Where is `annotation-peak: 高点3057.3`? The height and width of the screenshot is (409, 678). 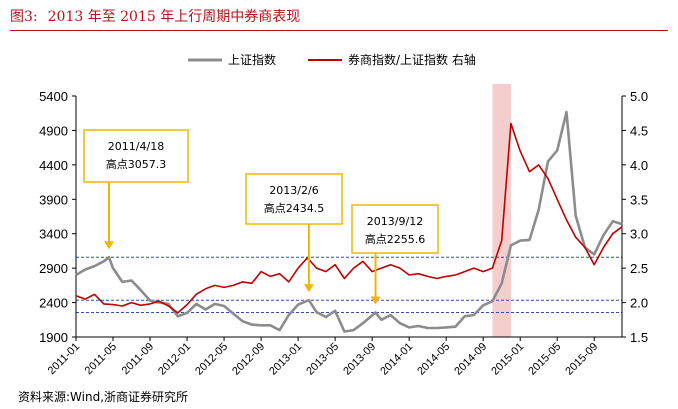
annotation-peak: 高点3057.3 is located at coordinates (136, 164).